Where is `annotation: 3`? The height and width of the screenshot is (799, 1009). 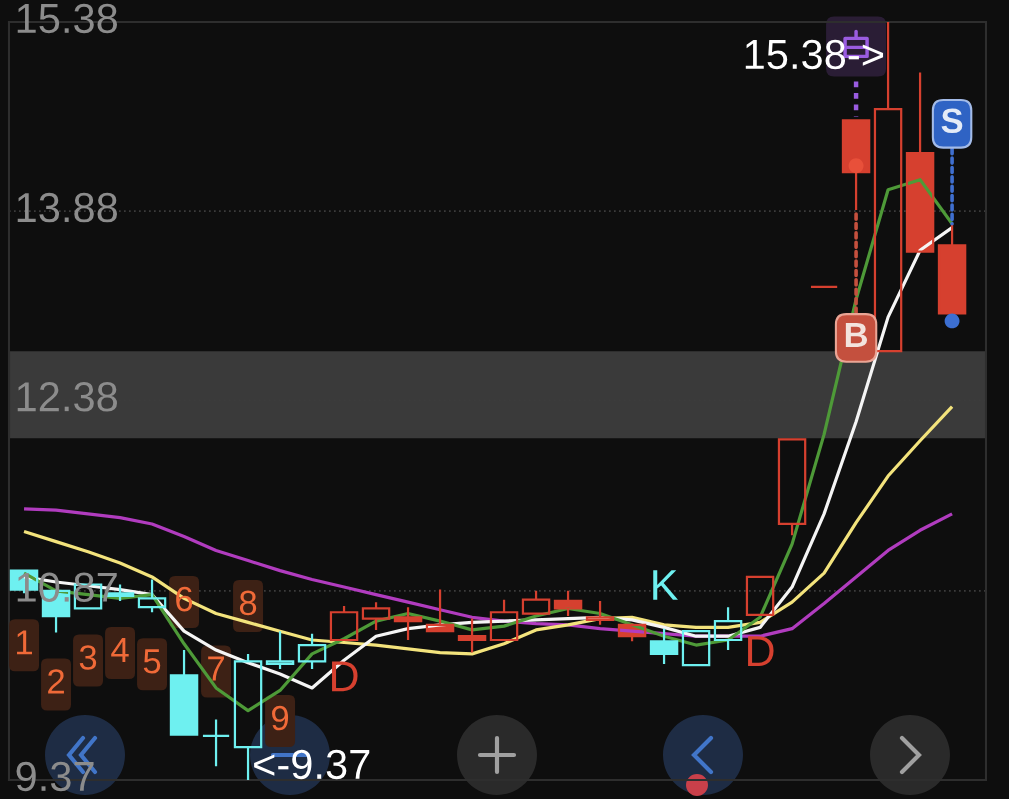 annotation: 3 is located at coordinates (88, 657).